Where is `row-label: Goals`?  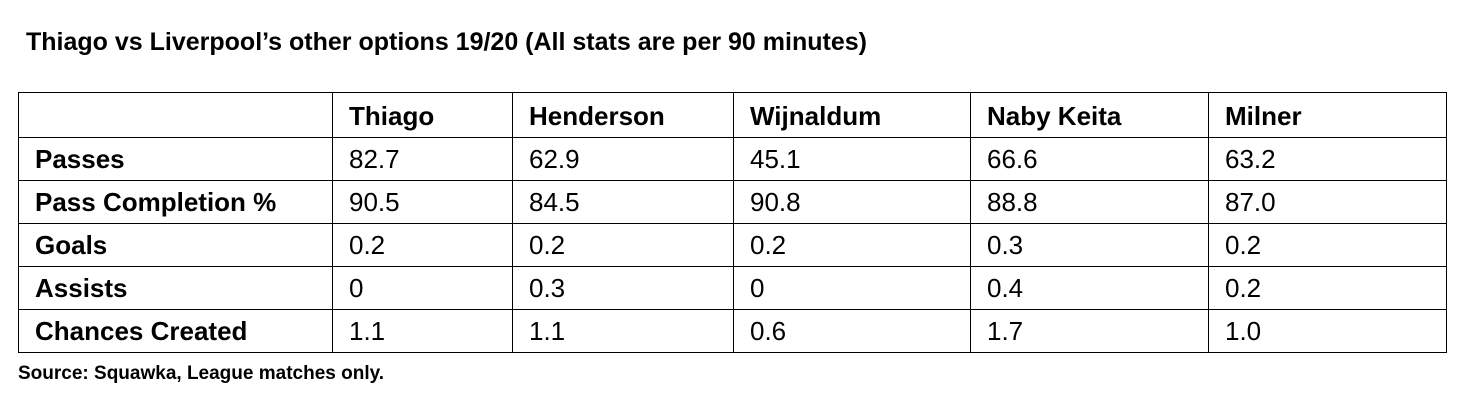
row-label: Goals is located at coordinates (175, 245).